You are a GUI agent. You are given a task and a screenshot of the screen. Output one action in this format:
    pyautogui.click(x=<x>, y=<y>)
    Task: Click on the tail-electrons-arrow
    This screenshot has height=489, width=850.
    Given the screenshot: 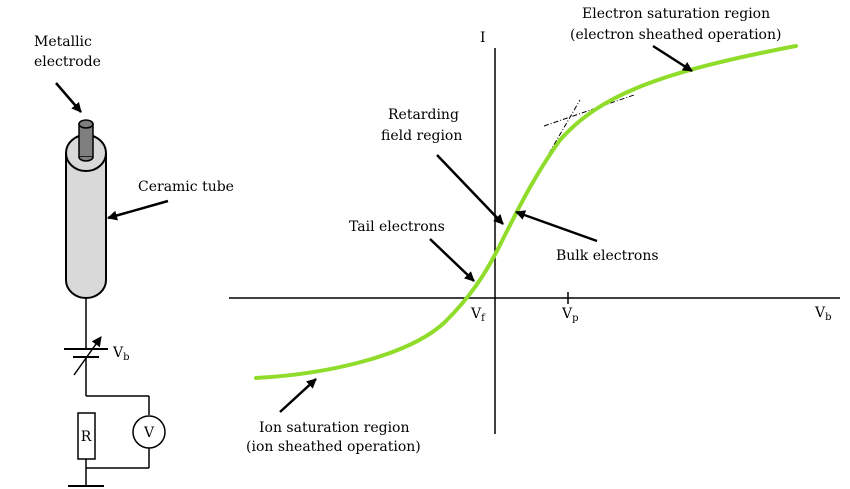 What is the action you would take?
    pyautogui.click(x=452, y=260)
    